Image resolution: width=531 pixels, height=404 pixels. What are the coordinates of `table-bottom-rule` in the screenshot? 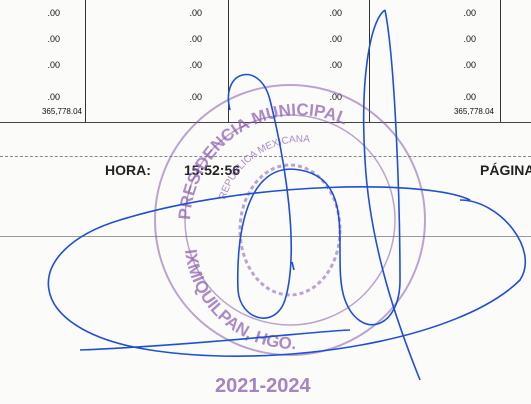 It's located at (265, 122).